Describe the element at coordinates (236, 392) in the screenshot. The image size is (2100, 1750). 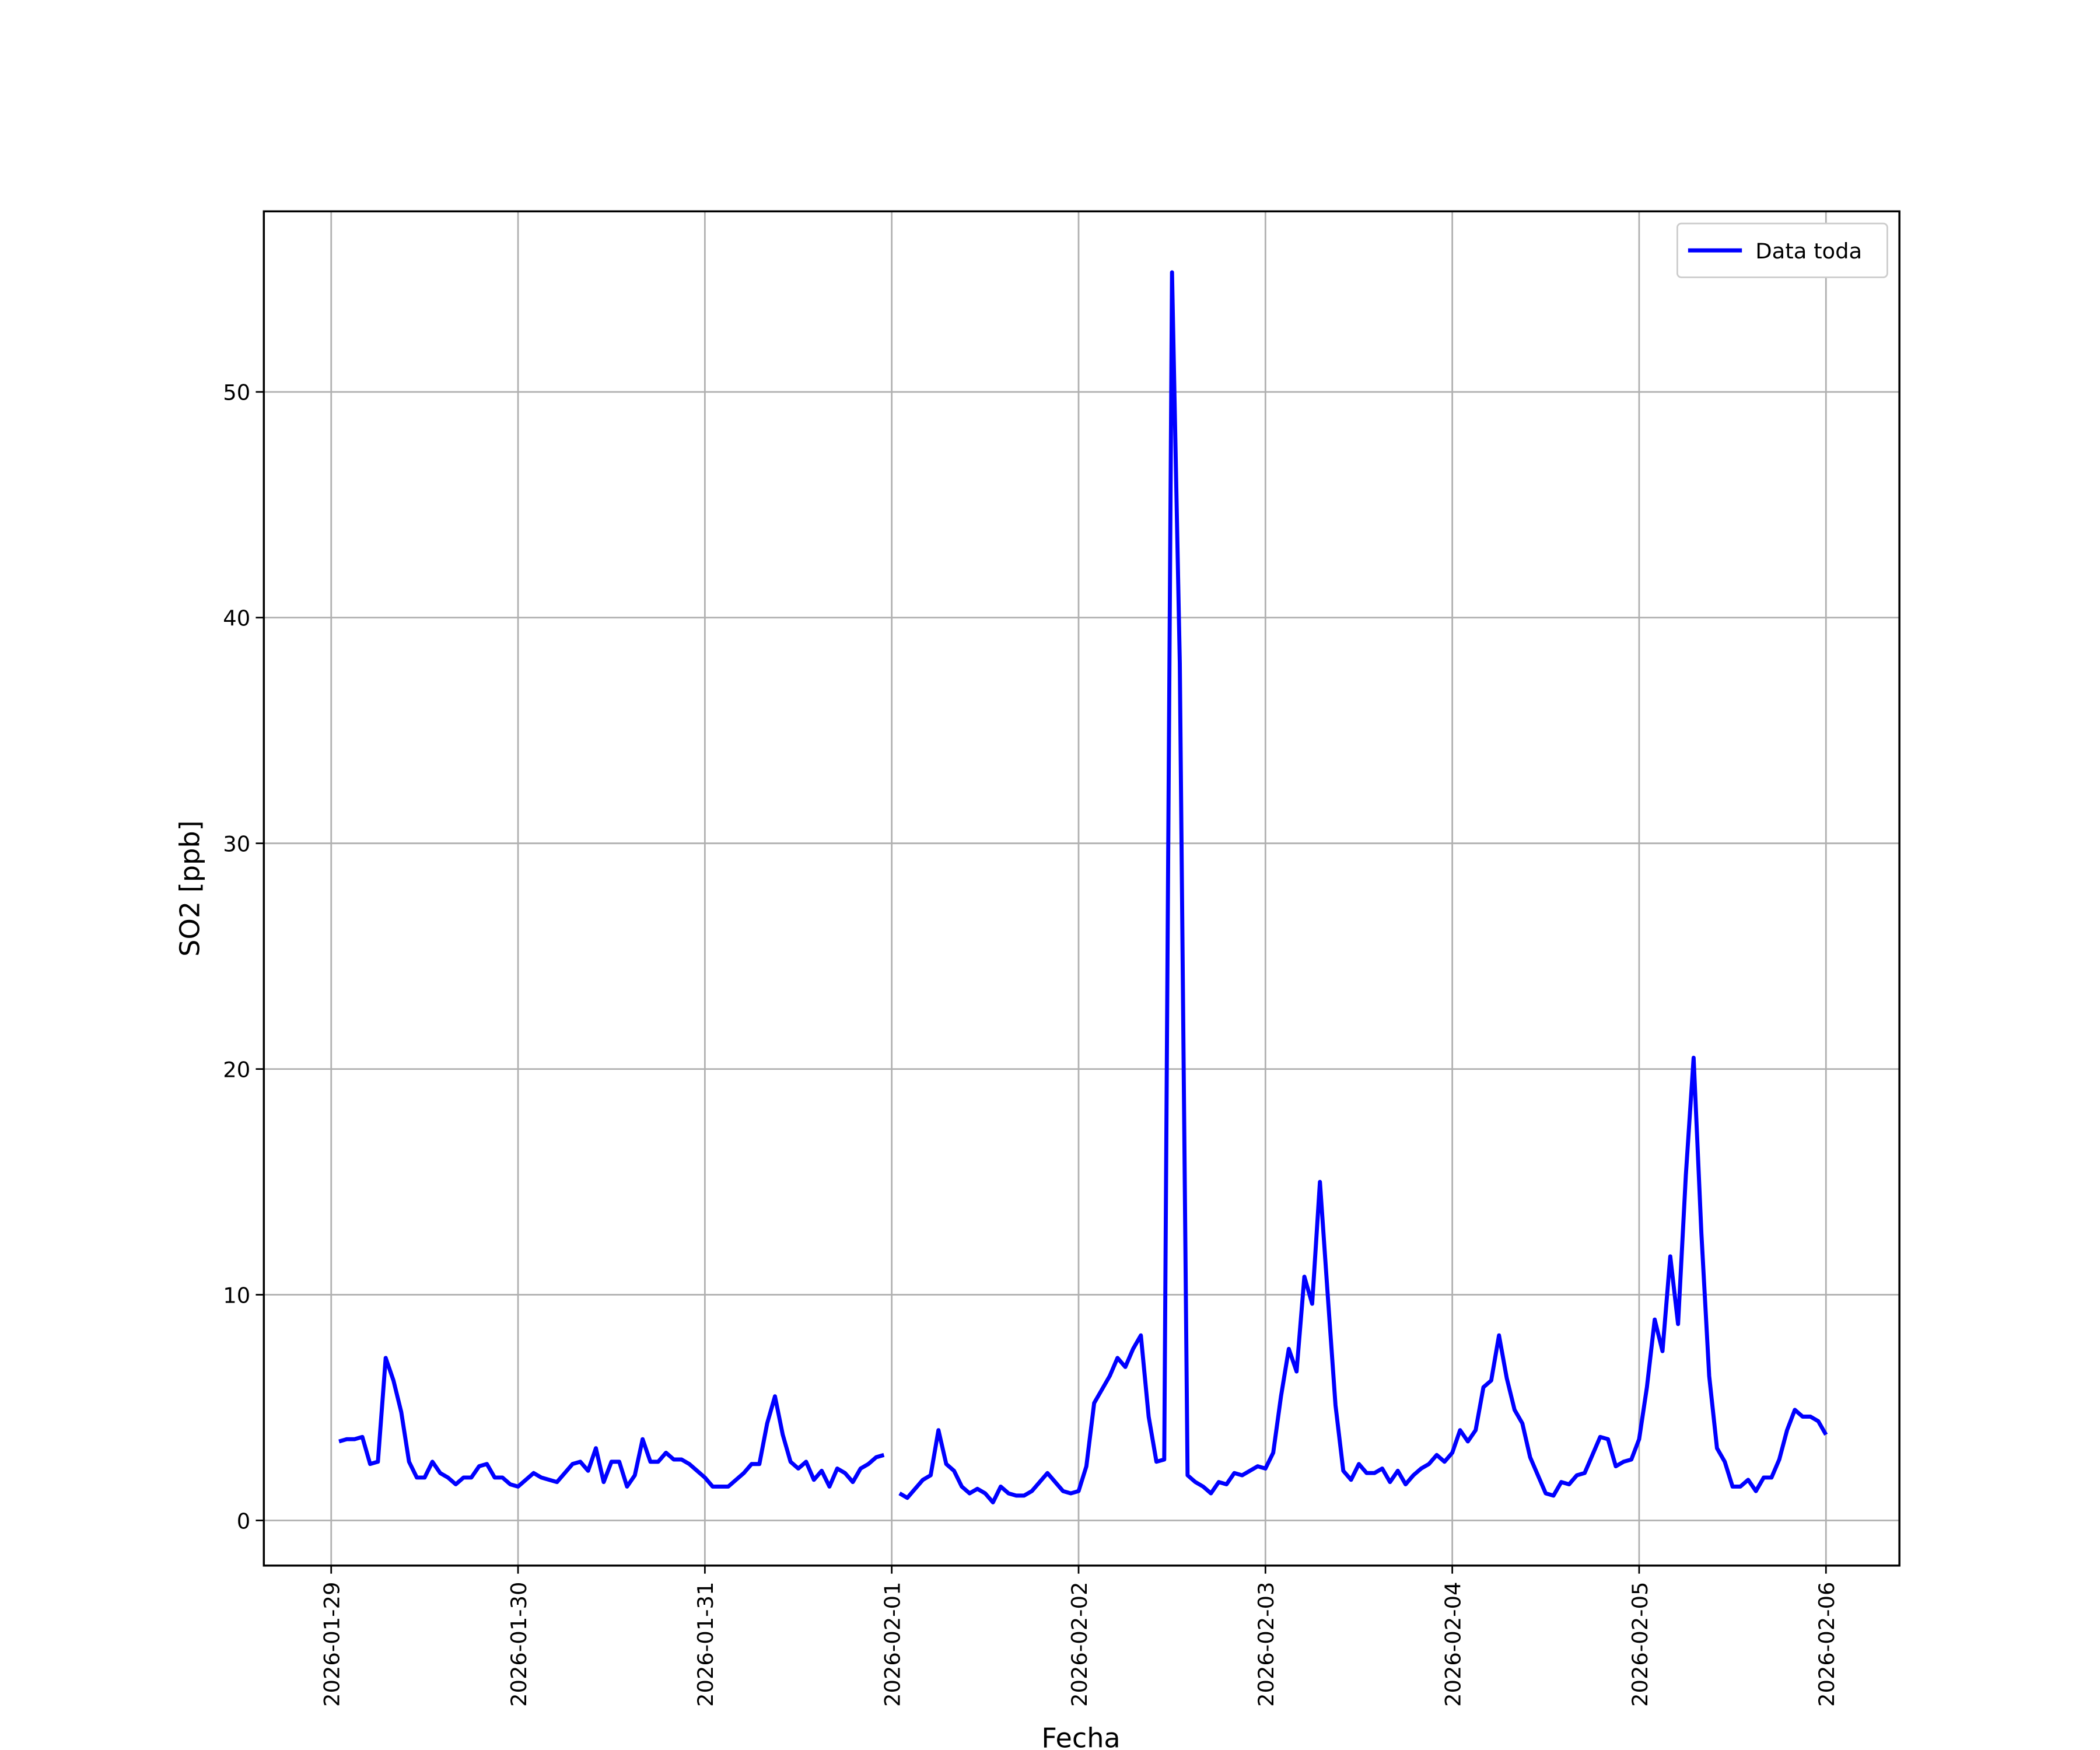
I see `y-tick-label: 50` at that location.